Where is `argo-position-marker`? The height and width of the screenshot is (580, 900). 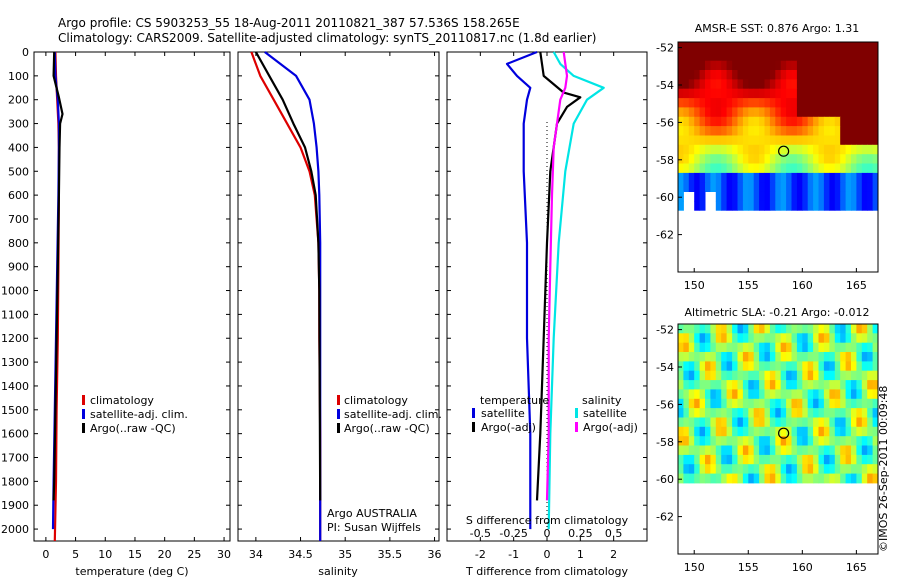
argo-position-marker is located at coordinates (784, 433).